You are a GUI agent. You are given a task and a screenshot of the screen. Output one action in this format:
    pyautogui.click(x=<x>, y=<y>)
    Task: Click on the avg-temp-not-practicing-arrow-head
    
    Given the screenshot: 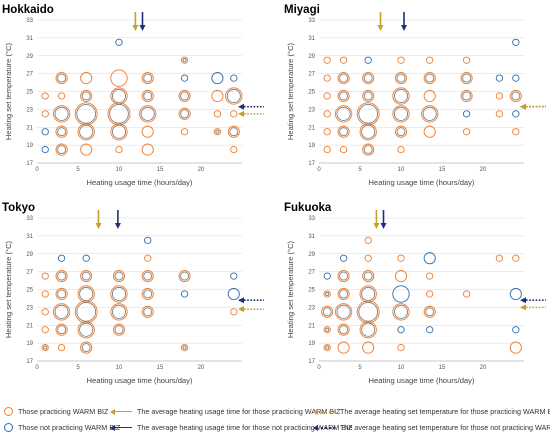 What is the action you would take?
    pyautogui.click(x=241, y=300)
    